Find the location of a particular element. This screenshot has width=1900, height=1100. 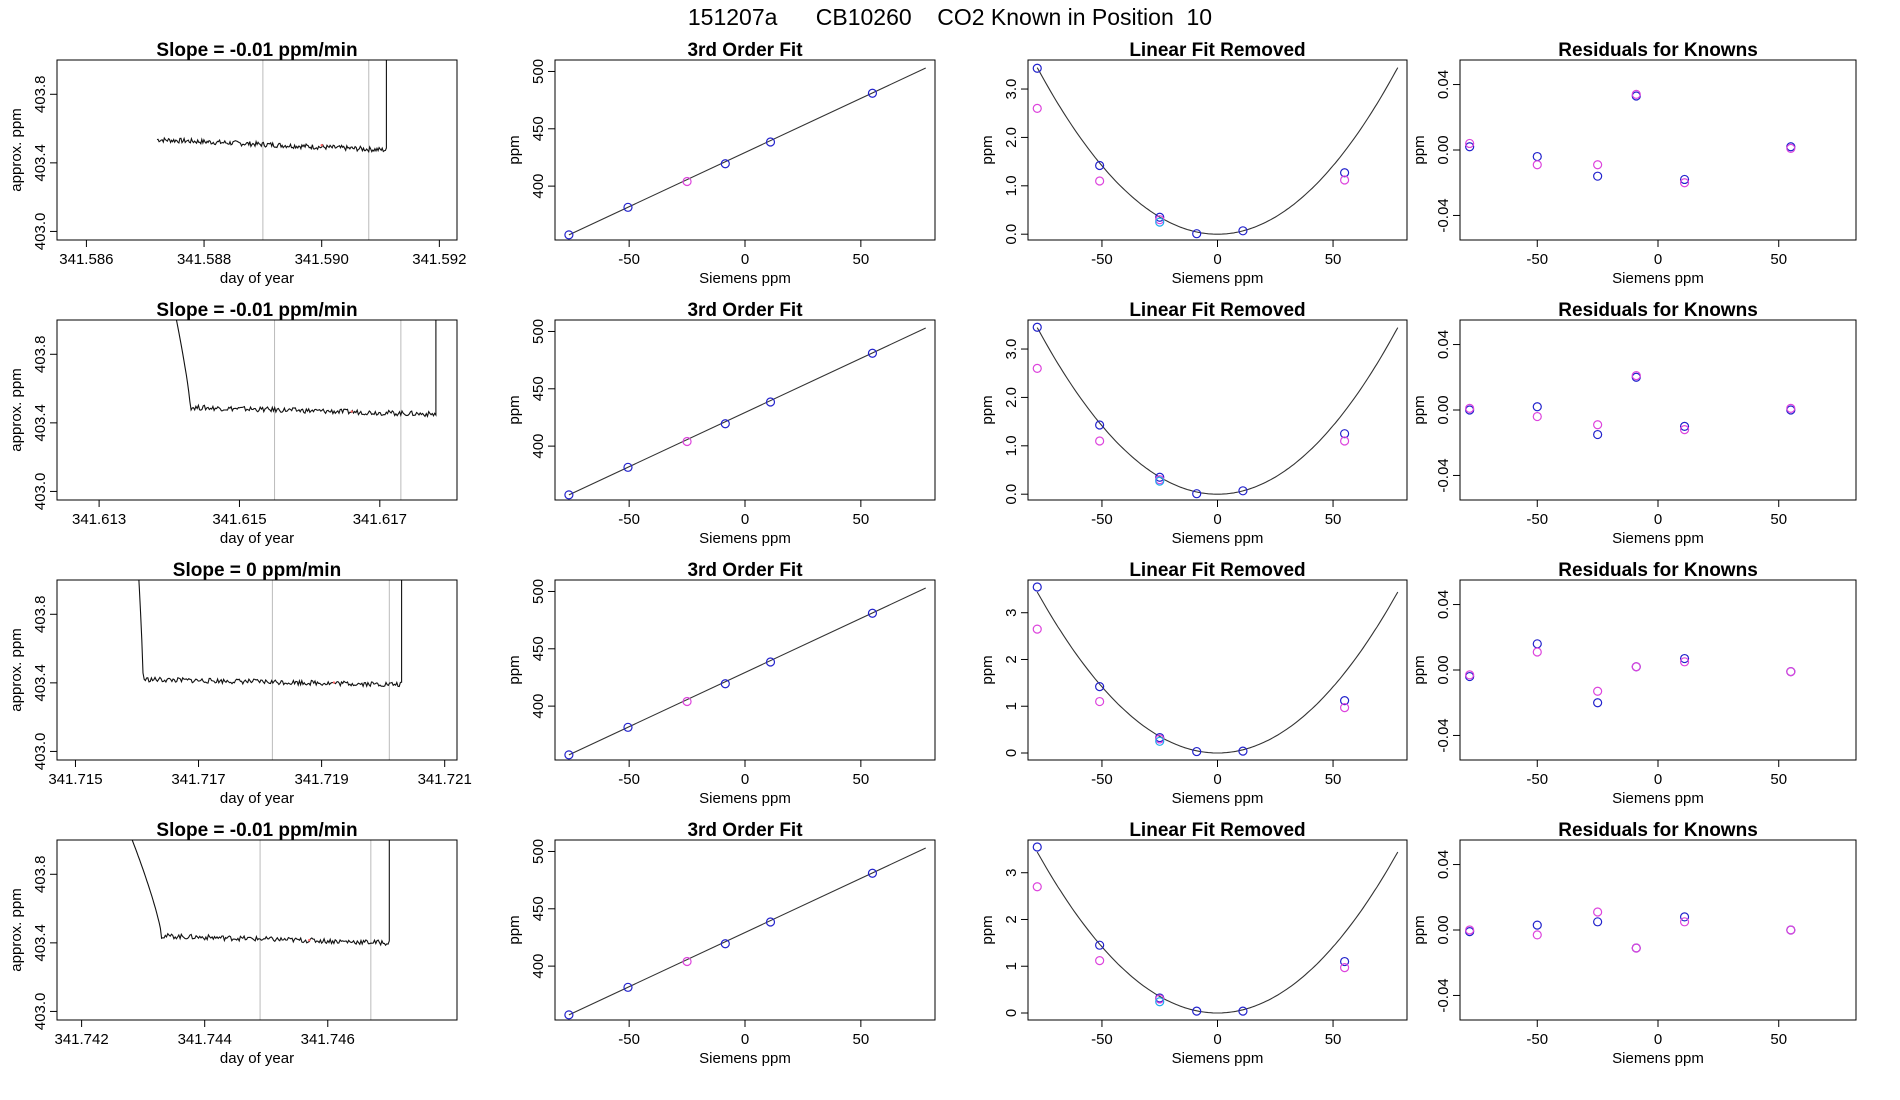

y-tick-label: 403.8 is located at coordinates (40, 615).